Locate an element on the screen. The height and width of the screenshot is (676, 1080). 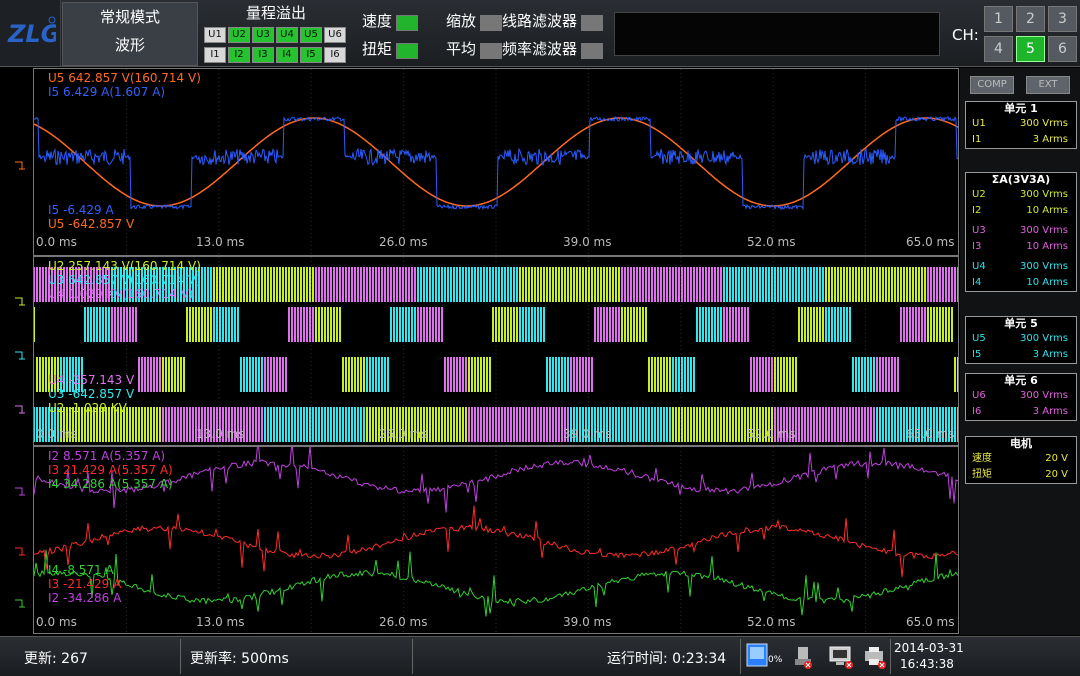
overrange-chip-i6: I6 is located at coordinates (335, 55).